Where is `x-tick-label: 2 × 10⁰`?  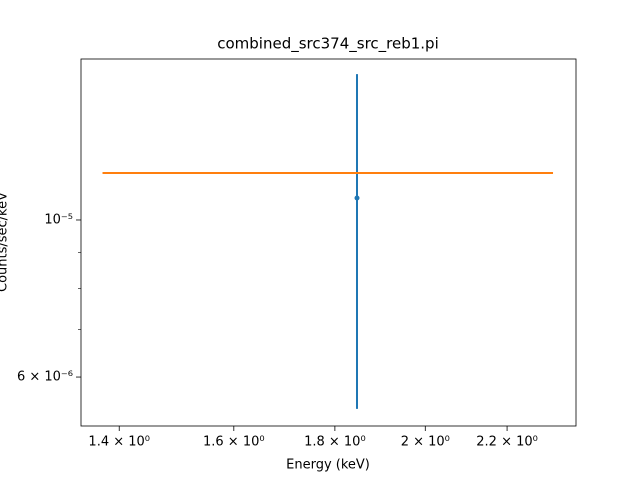 x-tick-label: 2 × 10⁰ is located at coordinates (425, 442).